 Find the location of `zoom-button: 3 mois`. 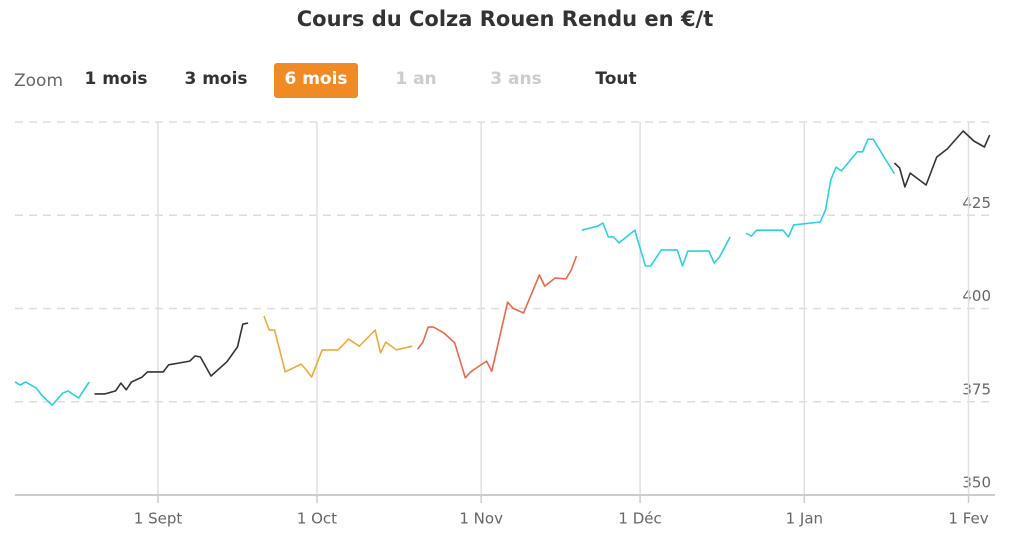

zoom-button: 3 mois is located at coordinates (215, 79).